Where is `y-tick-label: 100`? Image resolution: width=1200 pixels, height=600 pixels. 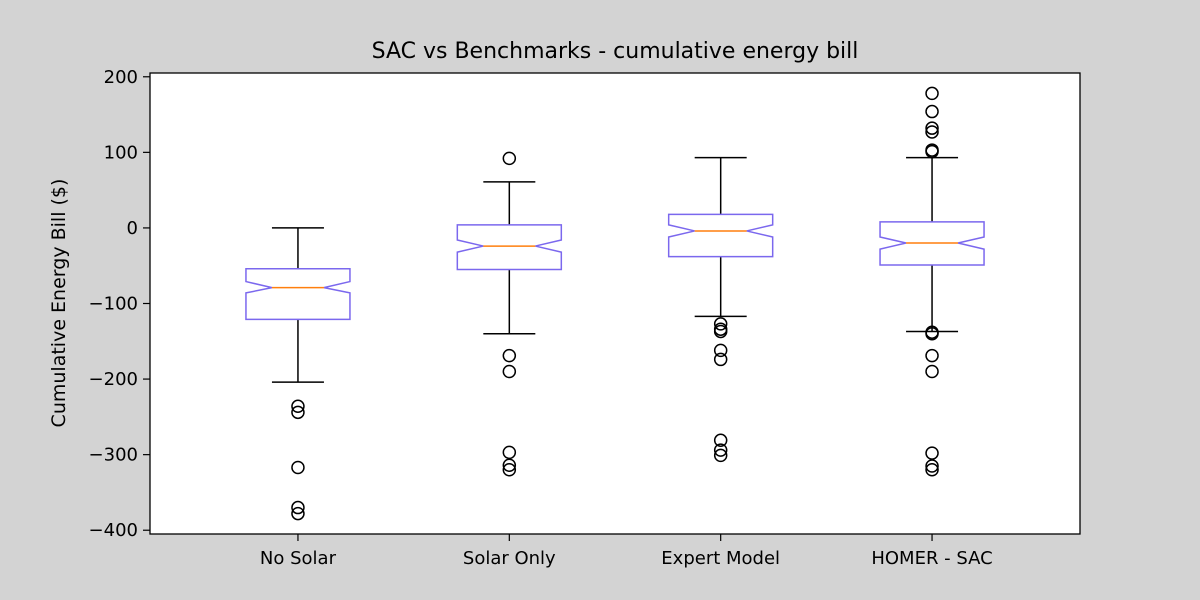 y-tick-label: 100 is located at coordinates (121, 152).